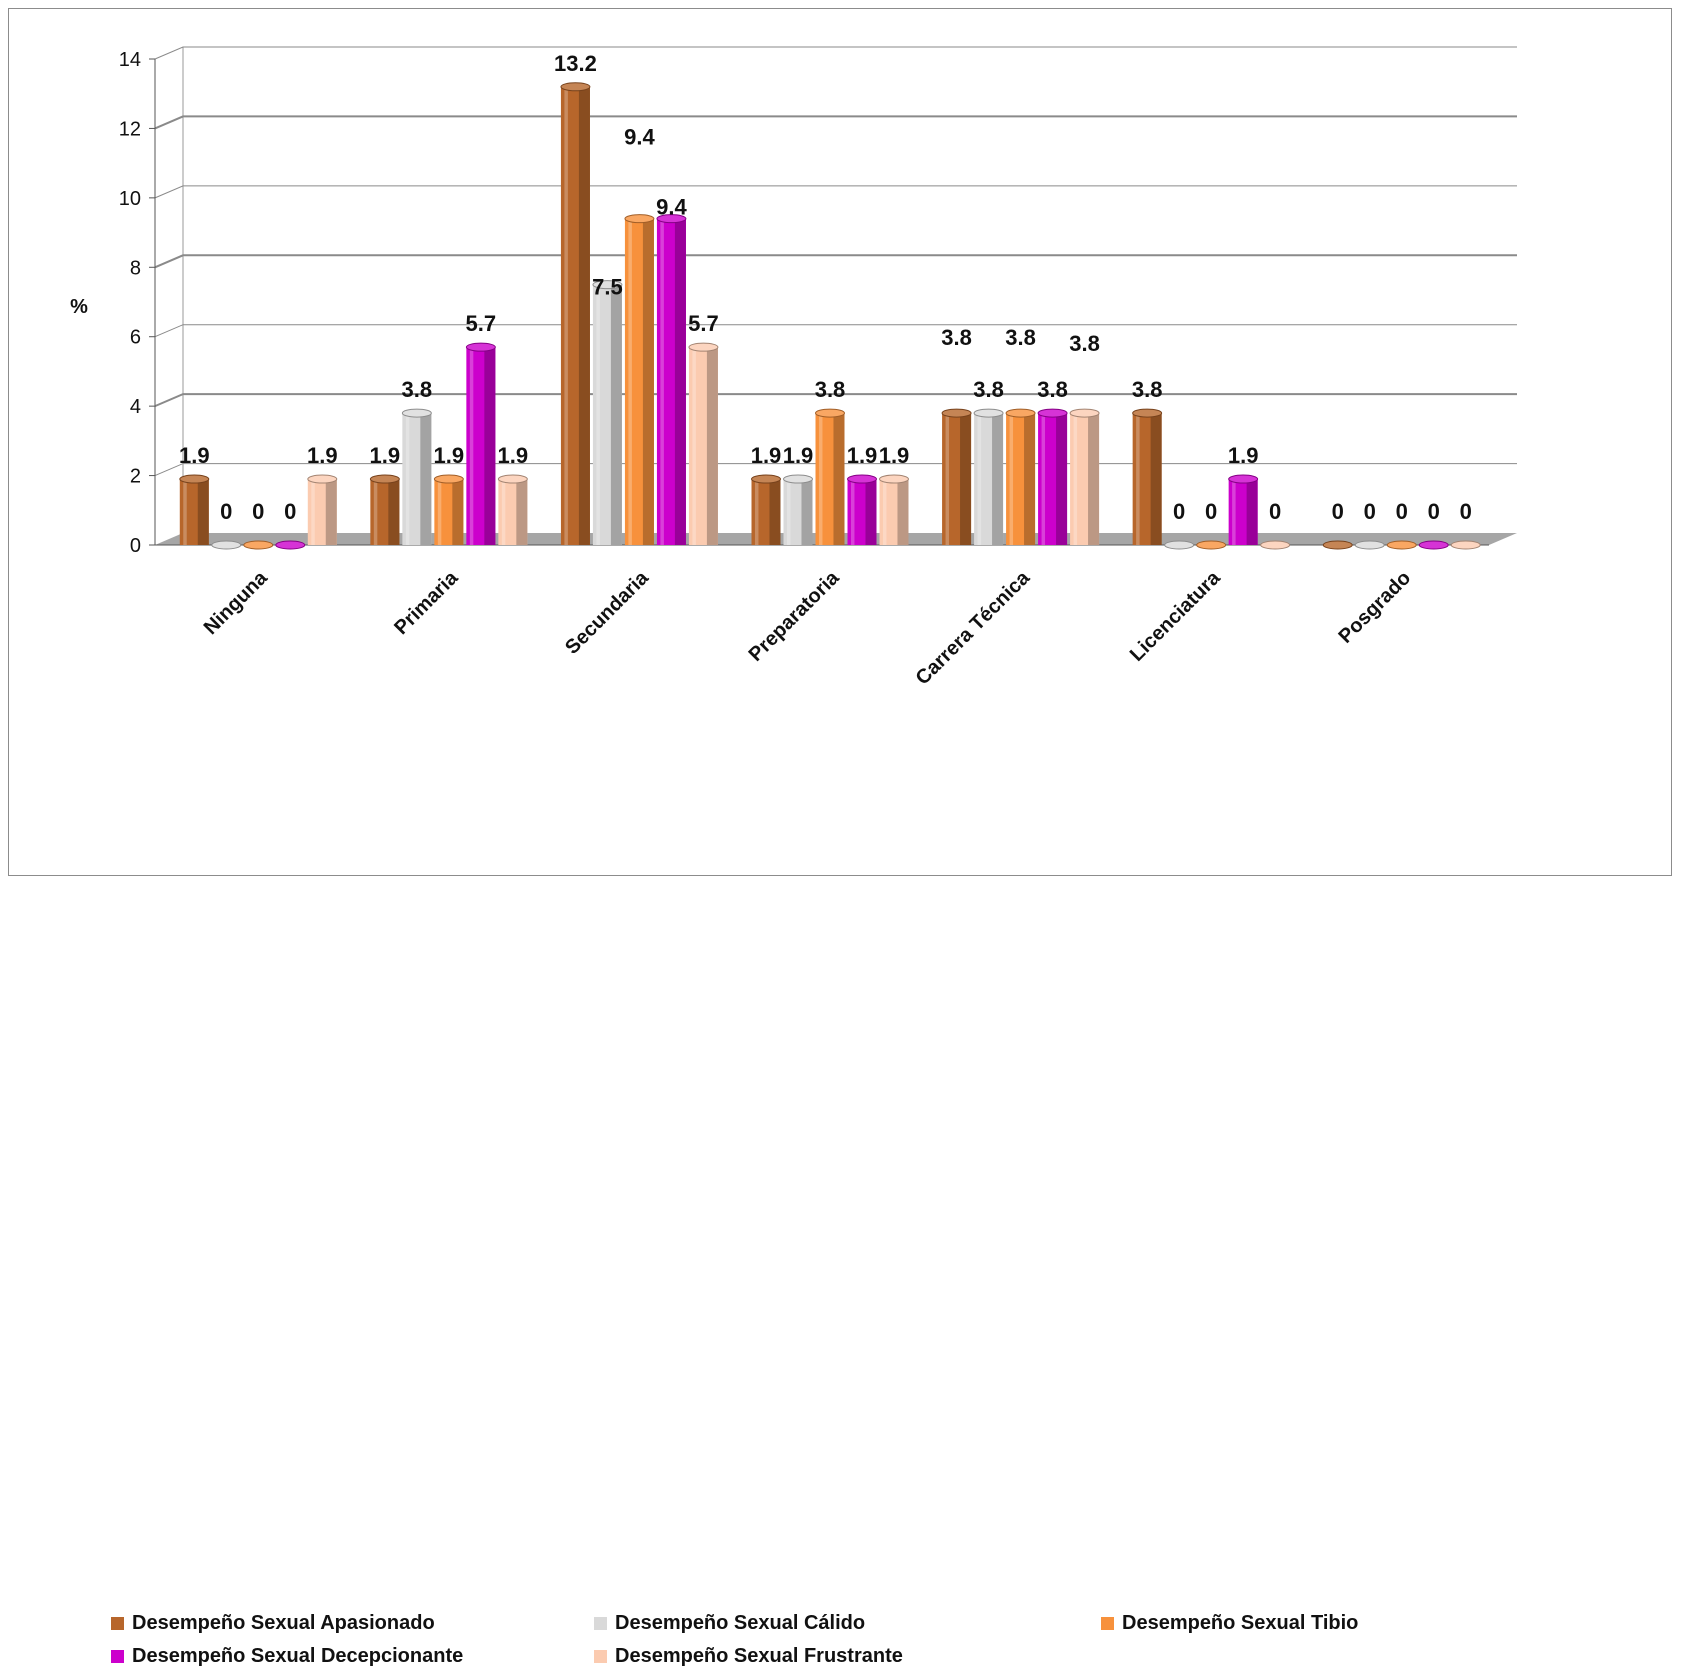 This screenshot has height=1668, width=1682. I want to click on y-tick-label: 12, so click(130, 129).